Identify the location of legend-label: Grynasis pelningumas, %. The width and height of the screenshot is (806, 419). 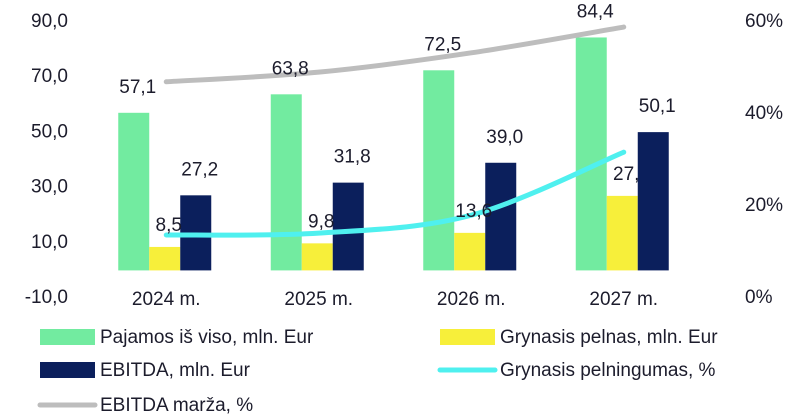
(608, 370).